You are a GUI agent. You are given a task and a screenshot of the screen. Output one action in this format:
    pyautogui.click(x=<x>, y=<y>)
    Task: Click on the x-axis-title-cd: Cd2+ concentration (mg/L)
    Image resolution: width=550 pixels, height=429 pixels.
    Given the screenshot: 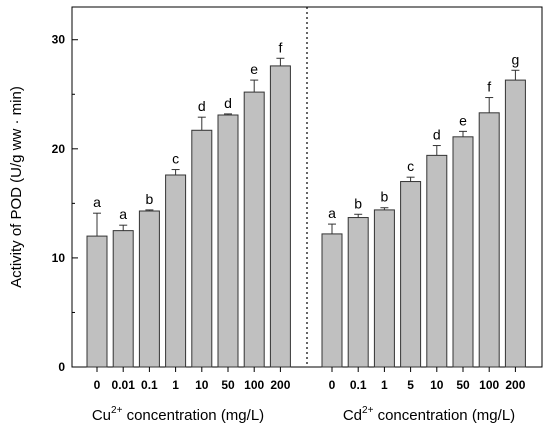 What is the action you would take?
    pyautogui.click(x=429, y=414)
    